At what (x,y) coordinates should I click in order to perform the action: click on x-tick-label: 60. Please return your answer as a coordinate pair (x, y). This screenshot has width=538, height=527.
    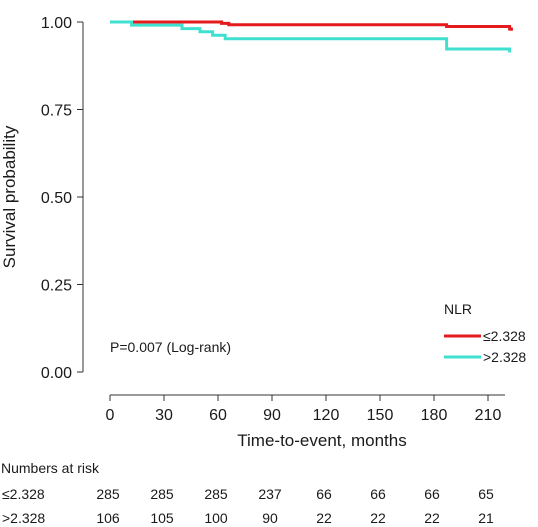
    Looking at the image, I should click on (218, 415).